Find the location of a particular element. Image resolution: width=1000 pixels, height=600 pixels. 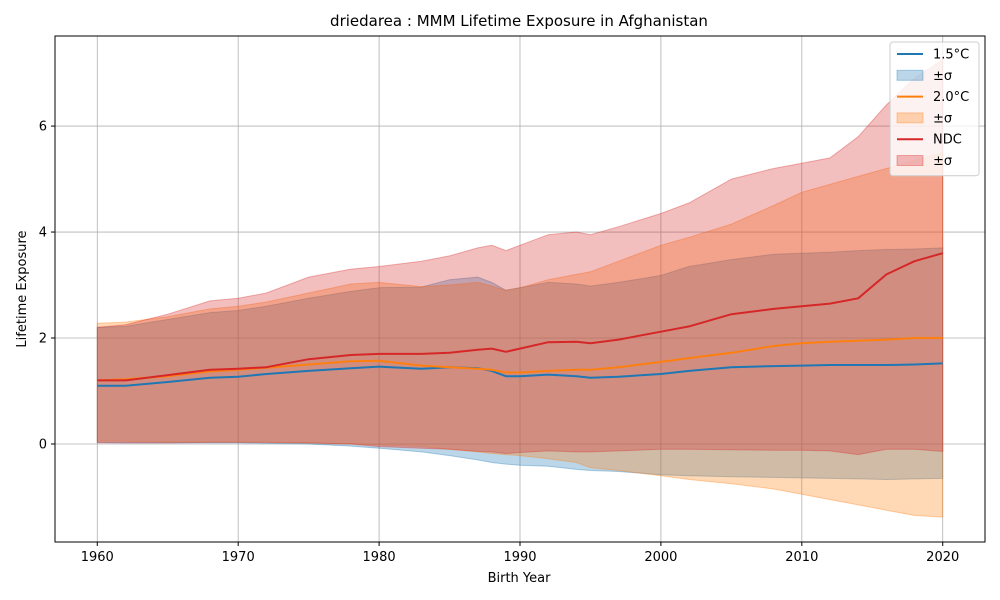

x-tick-label: 2020 is located at coordinates (942, 557).